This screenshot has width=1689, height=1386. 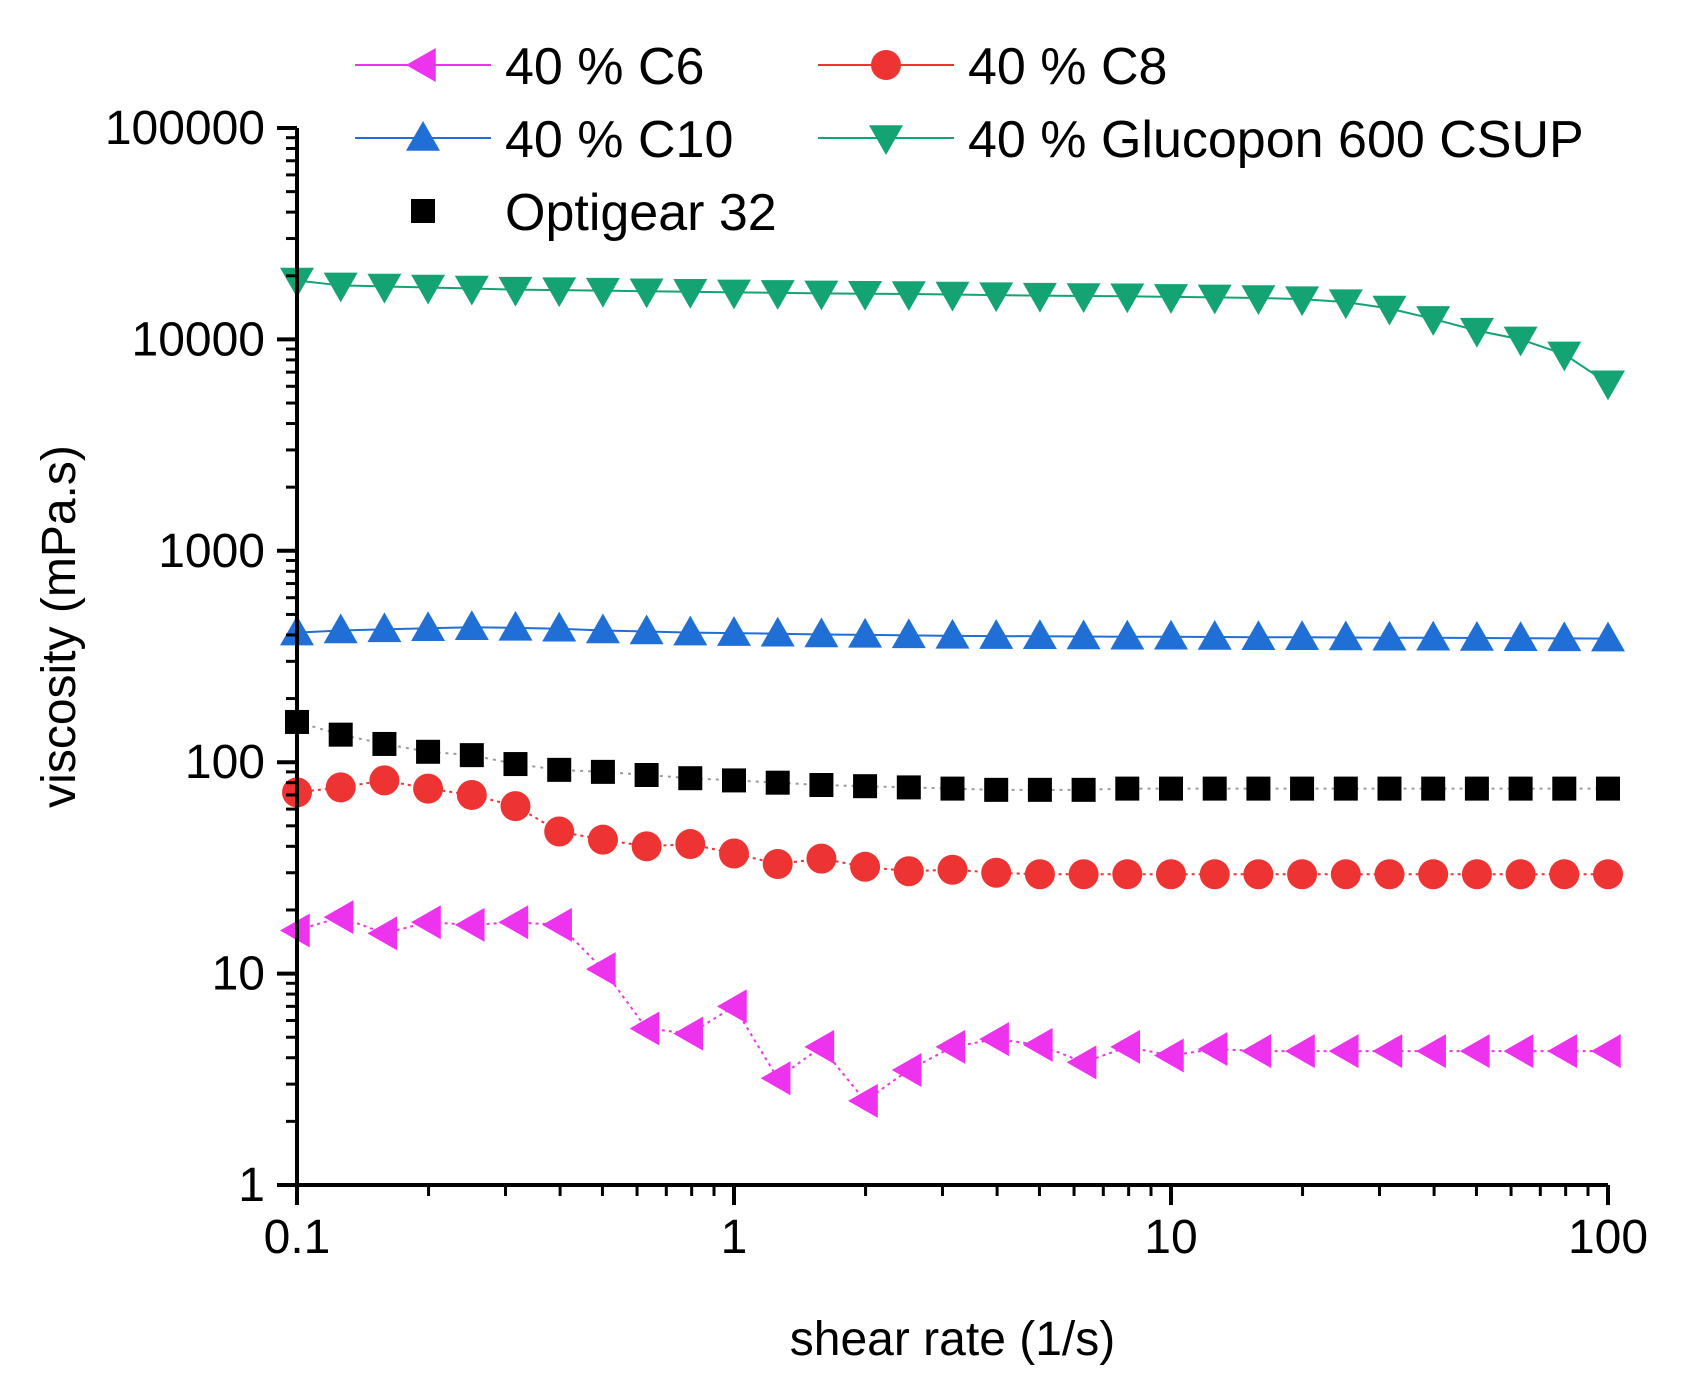 I want to click on legend-item: 40 % C10, so click(x=544, y=140).